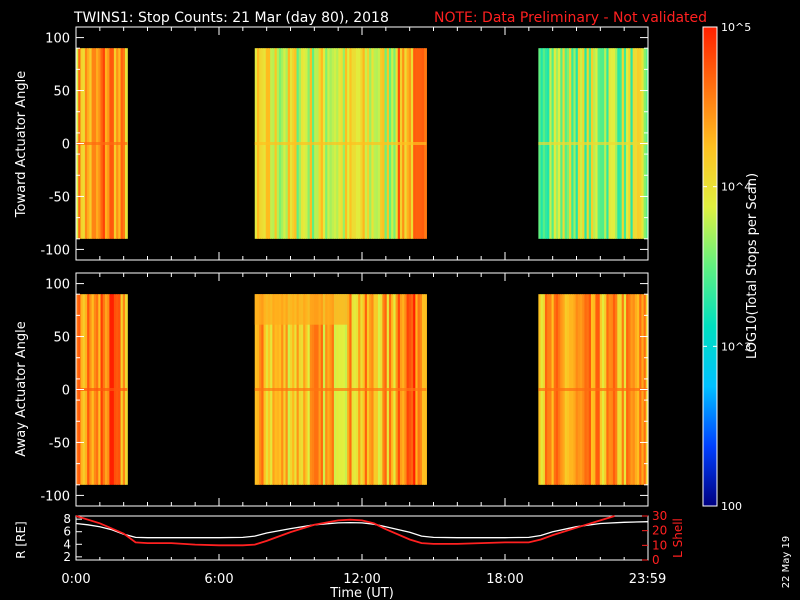  What do you see at coordinates (67, 544) in the screenshot?
I see `r-tick-label: 4` at bounding box center [67, 544].